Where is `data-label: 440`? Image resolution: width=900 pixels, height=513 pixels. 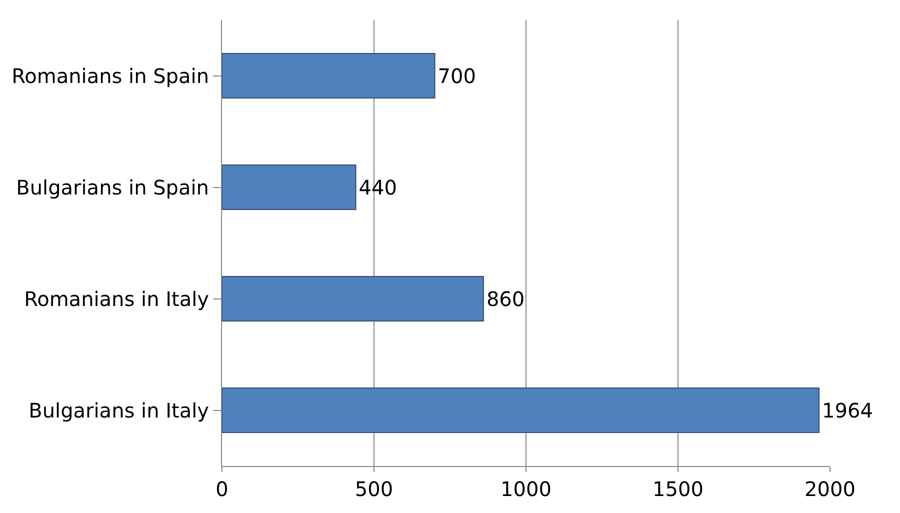 data-label: 440 is located at coordinates (377, 187).